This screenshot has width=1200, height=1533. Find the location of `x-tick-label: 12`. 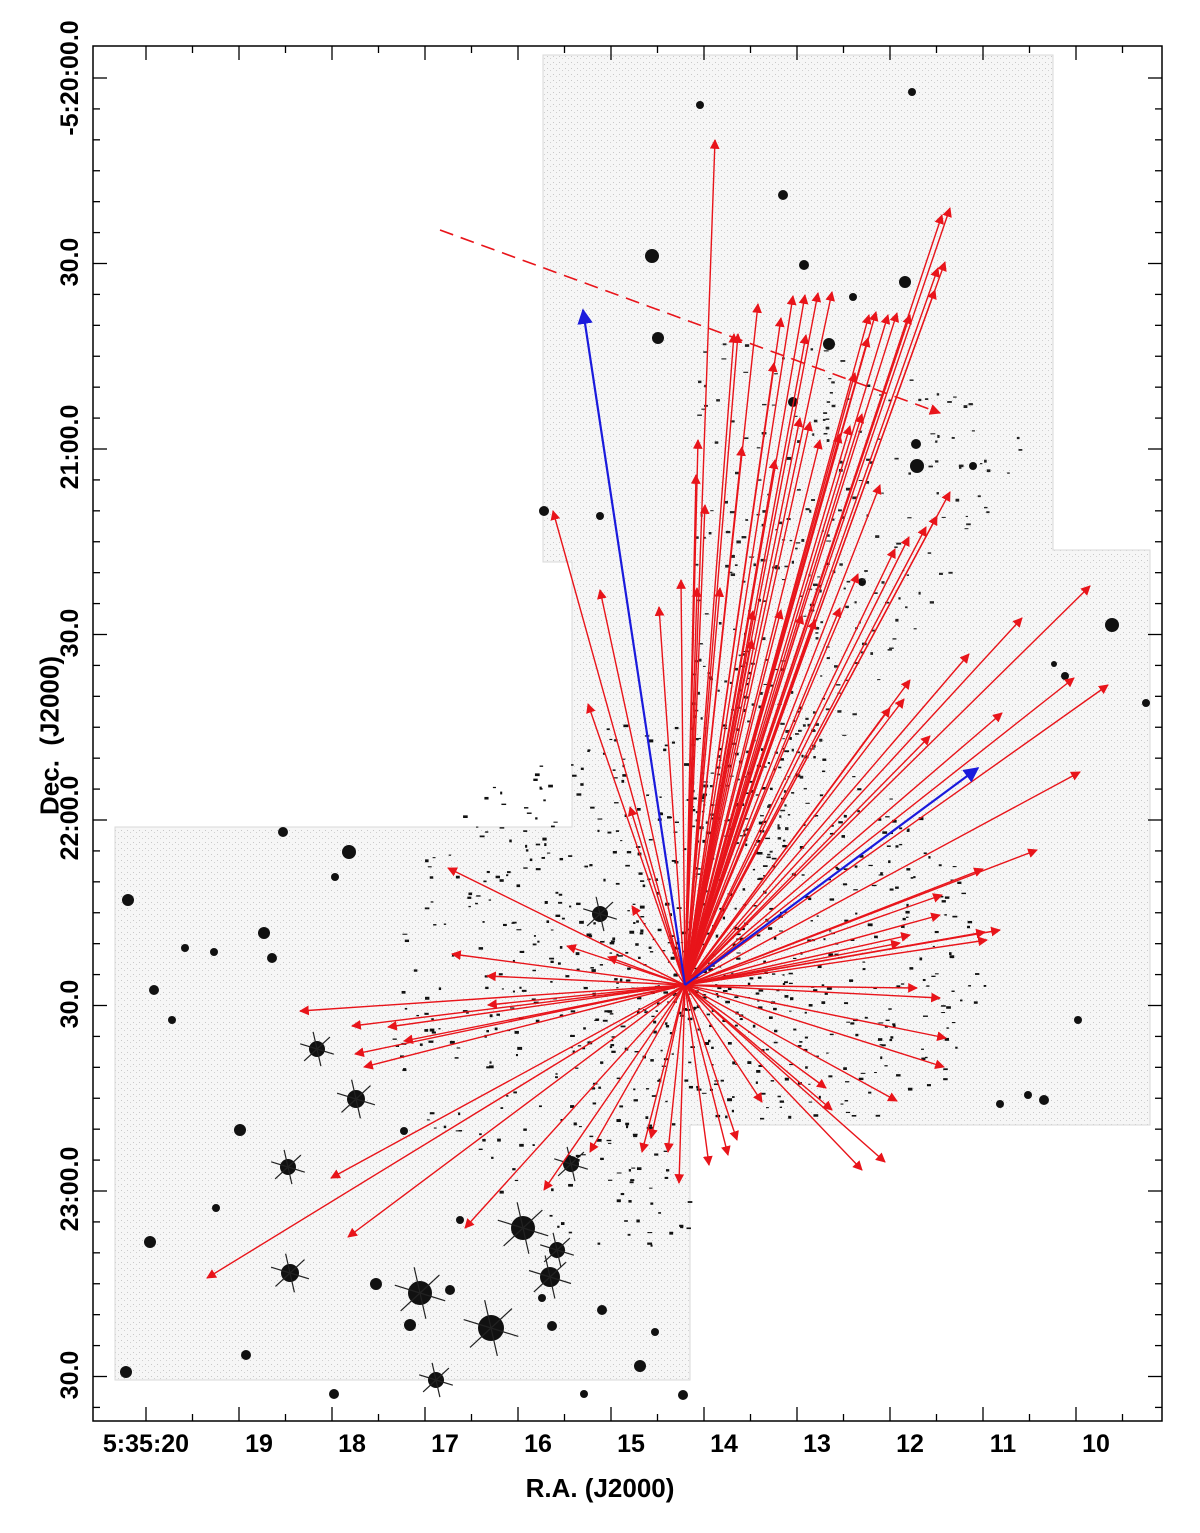

x-tick-label: 12 is located at coordinates (910, 1444).